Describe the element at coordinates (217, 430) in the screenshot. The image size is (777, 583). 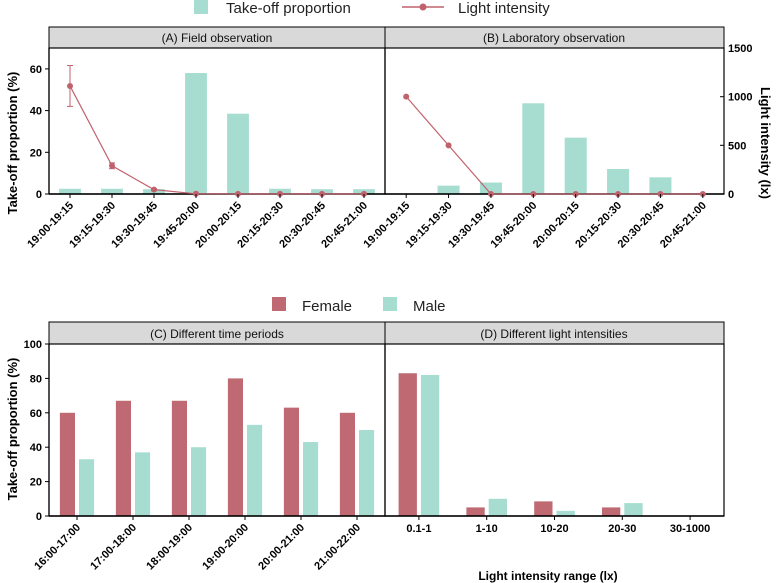
I see `panel-c-frame` at that location.